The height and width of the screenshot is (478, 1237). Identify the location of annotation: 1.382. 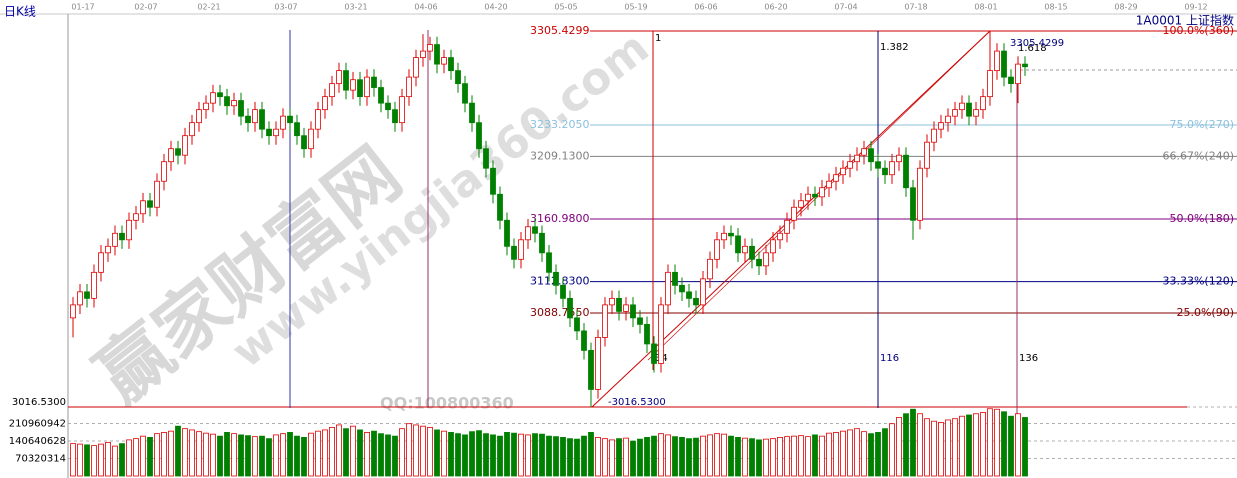
(894, 47).